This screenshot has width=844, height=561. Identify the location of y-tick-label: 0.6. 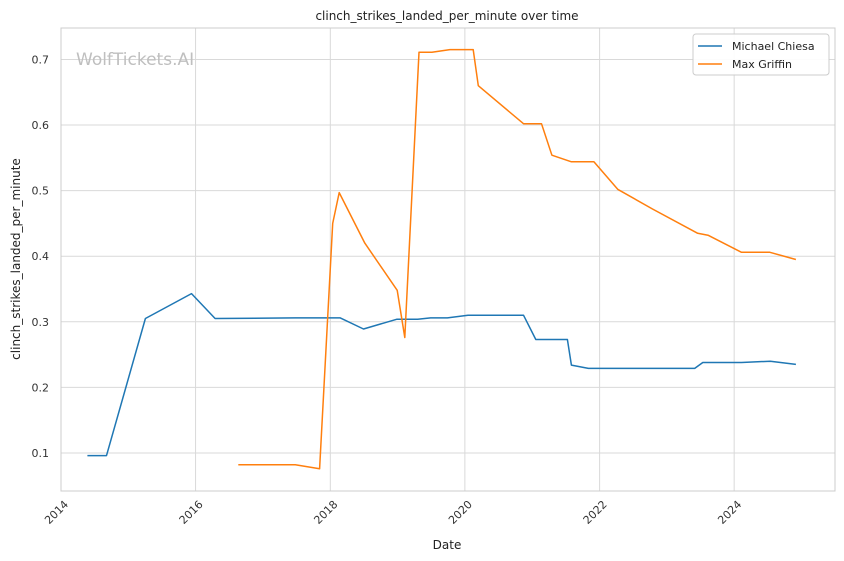
(41, 125).